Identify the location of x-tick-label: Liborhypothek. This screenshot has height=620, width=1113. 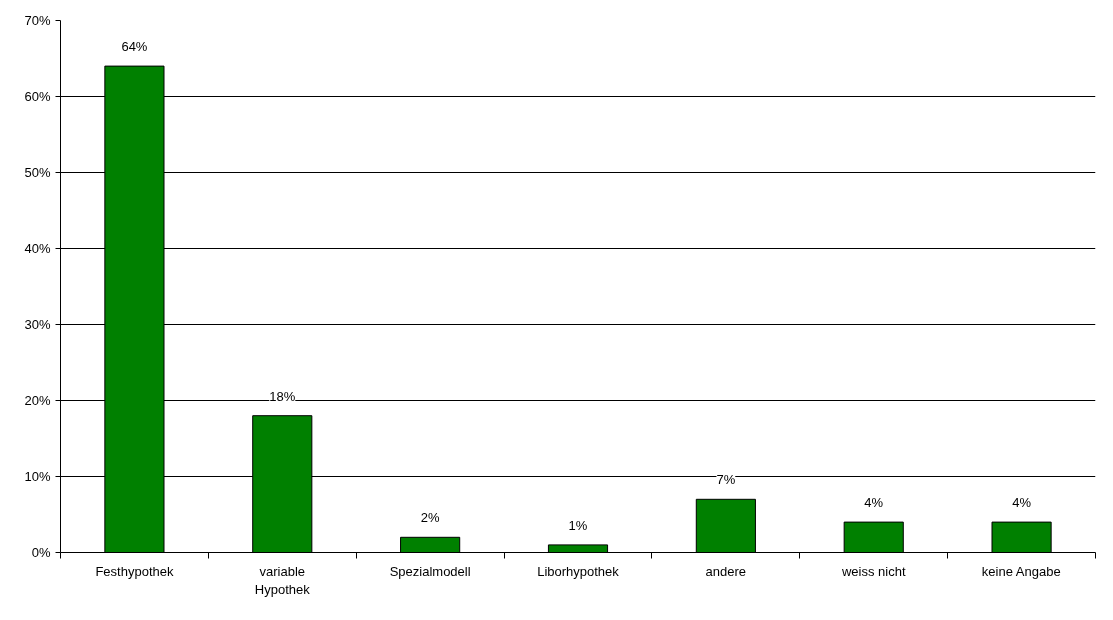
(578, 571).